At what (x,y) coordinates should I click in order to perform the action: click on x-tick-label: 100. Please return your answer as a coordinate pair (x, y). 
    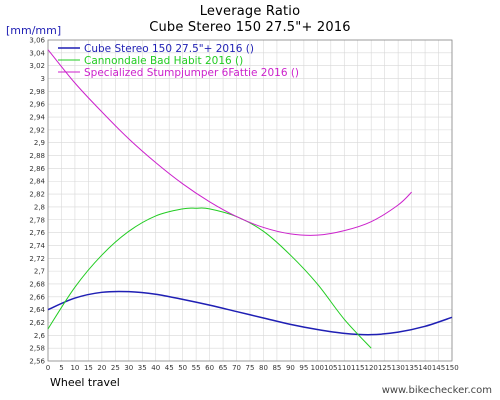
    Looking at the image, I should click on (317, 368).